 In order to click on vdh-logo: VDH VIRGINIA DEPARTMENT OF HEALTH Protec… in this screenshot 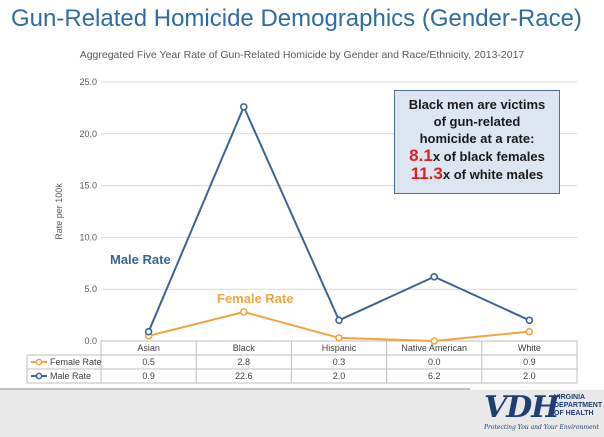, I will do `click(543, 411)`.